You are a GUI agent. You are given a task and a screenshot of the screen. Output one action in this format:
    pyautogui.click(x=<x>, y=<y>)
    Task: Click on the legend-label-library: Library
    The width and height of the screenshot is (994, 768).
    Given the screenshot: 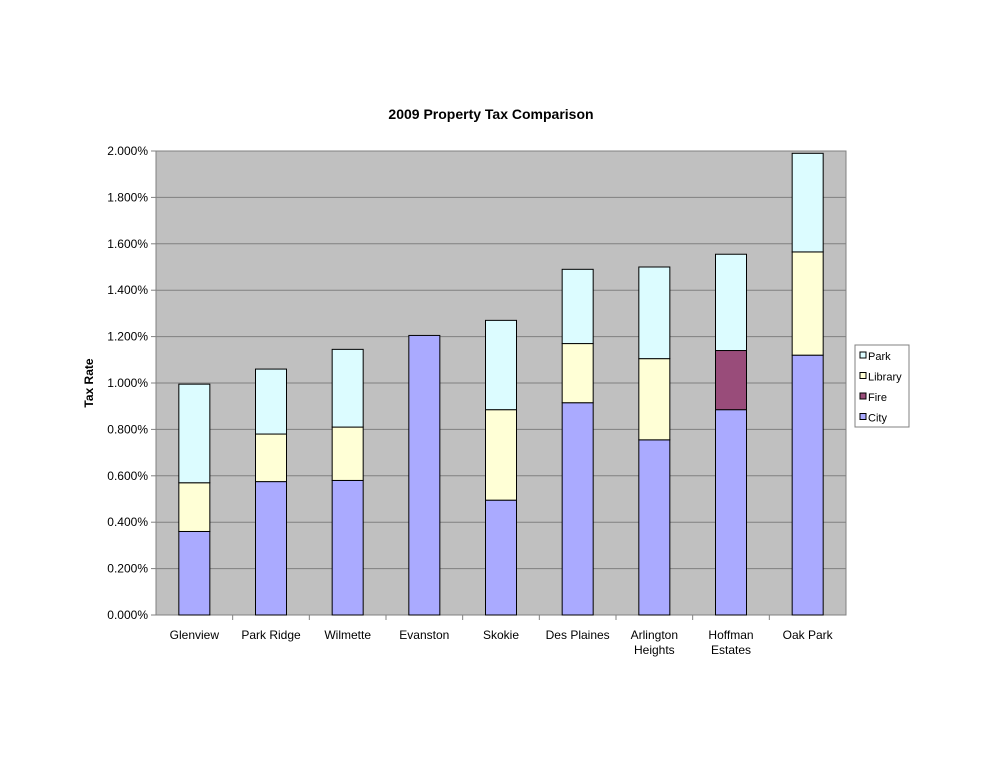 What is the action you would take?
    pyautogui.click(x=885, y=378)
    